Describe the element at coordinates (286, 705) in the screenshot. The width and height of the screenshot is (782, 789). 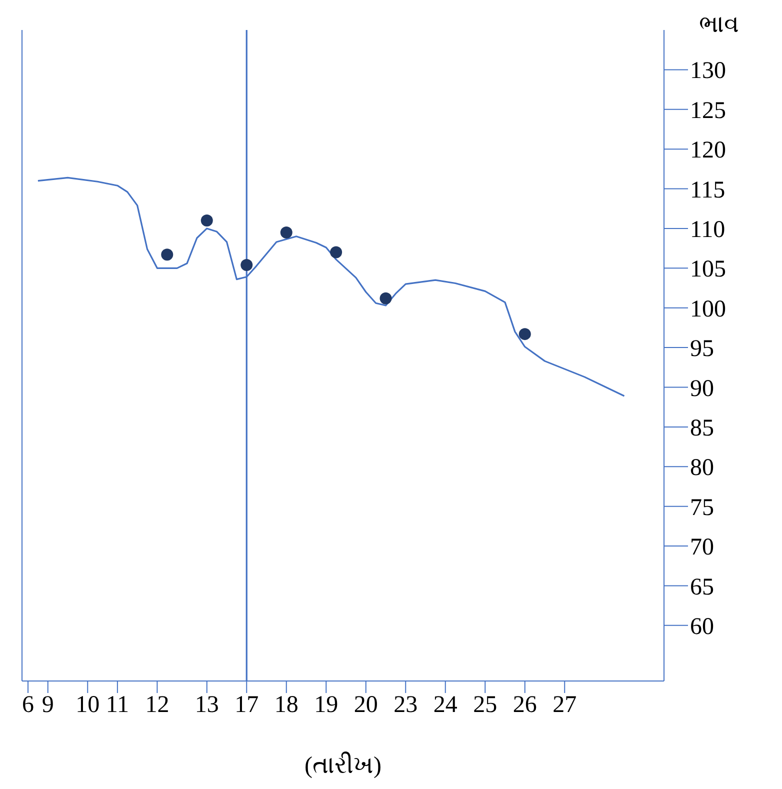
I see `x-tick-label: 18` at that location.